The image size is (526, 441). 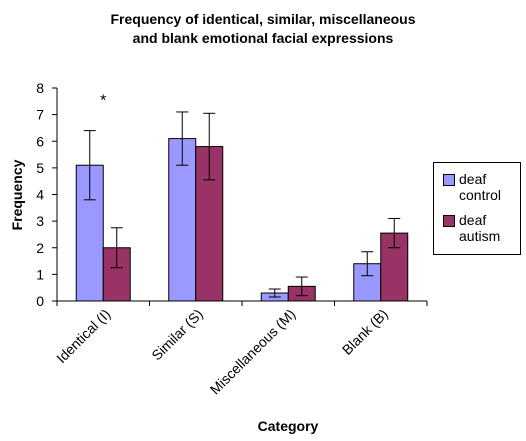 I want to click on y-tick-label: 0, so click(x=40, y=301).